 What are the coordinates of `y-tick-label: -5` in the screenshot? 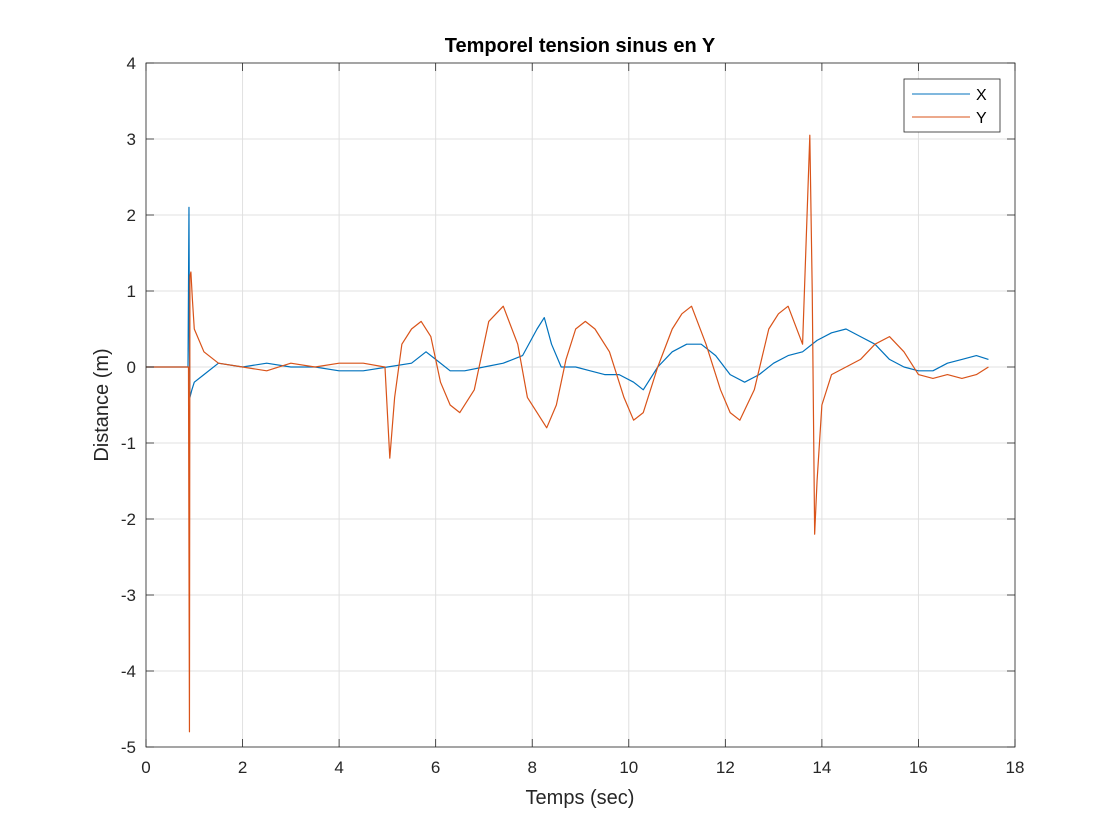 It's located at (128, 747).